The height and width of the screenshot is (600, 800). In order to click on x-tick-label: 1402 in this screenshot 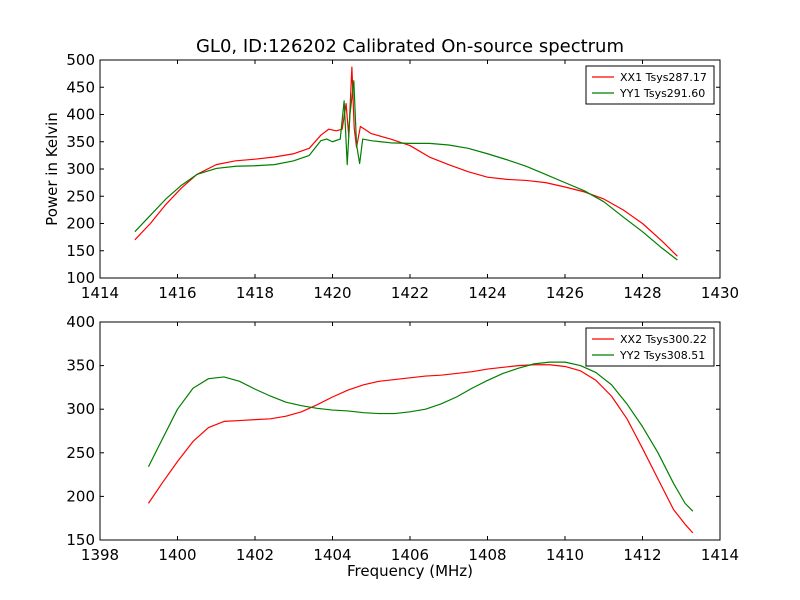, I will do `click(255, 555)`.